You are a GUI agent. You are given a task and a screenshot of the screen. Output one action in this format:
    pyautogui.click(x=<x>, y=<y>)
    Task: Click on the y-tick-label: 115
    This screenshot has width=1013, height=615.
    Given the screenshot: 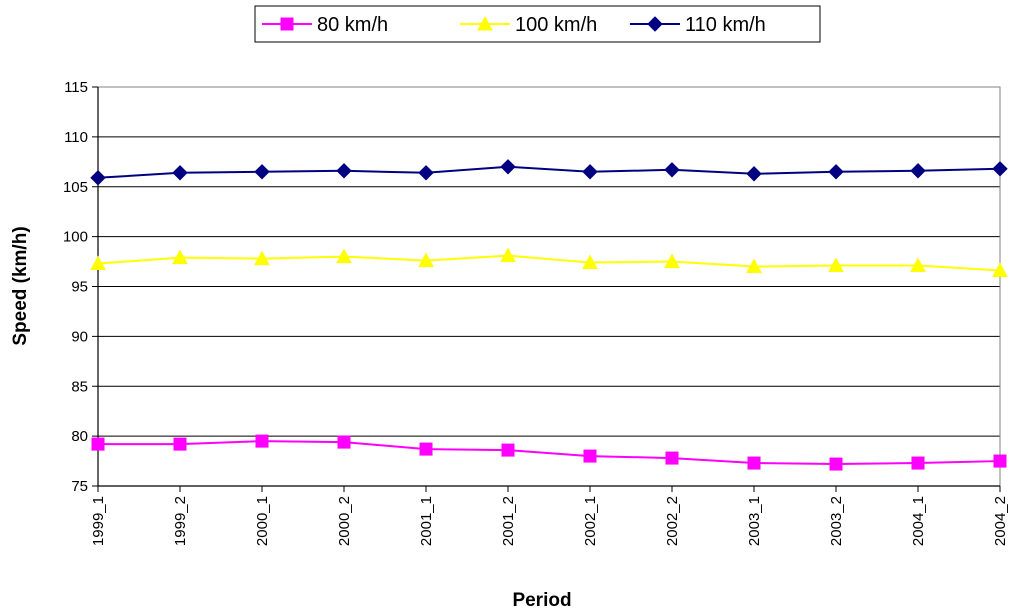 What is the action you would take?
    pyautogui.click(x=76, y=87)
    